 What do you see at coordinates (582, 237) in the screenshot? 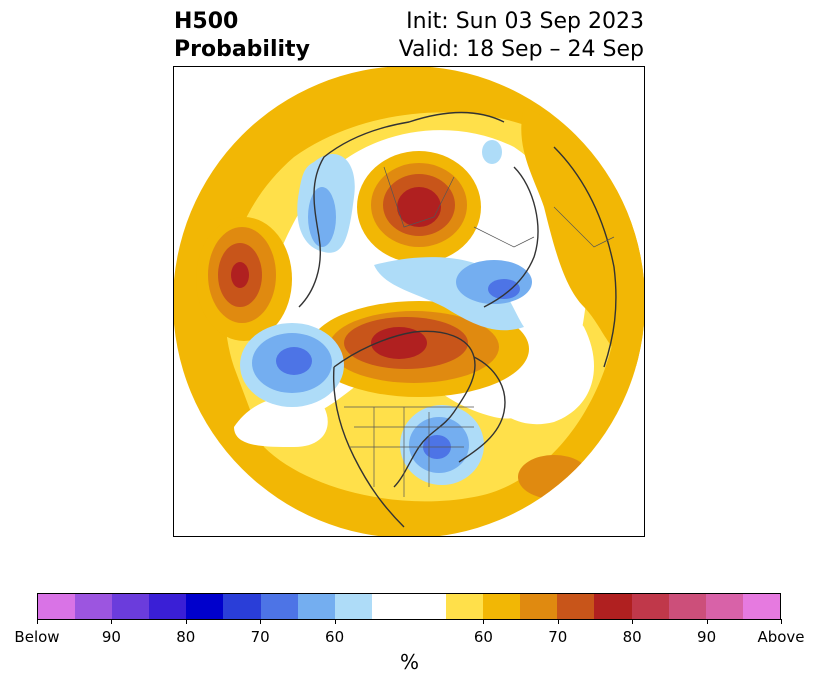
I see `anomaly-above-europe` at bounding box center [582, 237].